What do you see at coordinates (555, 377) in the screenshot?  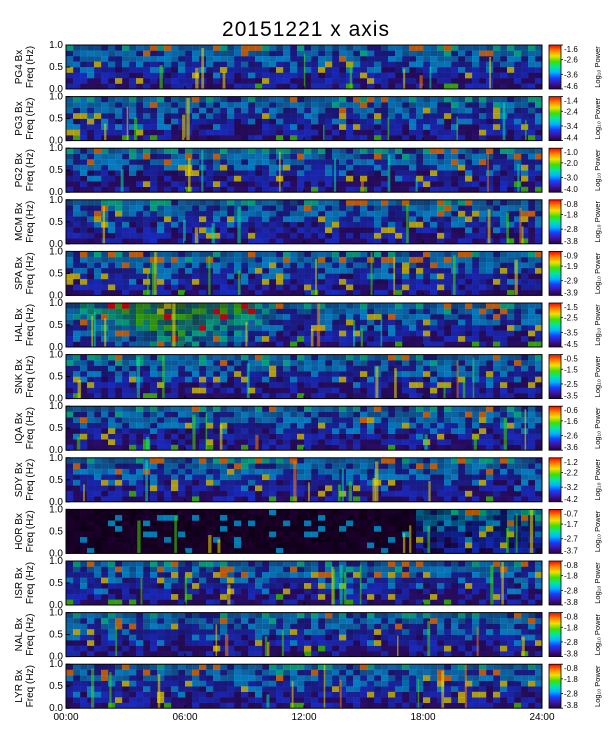 I see `colorbar-snk` at bounding box center [555, 377].